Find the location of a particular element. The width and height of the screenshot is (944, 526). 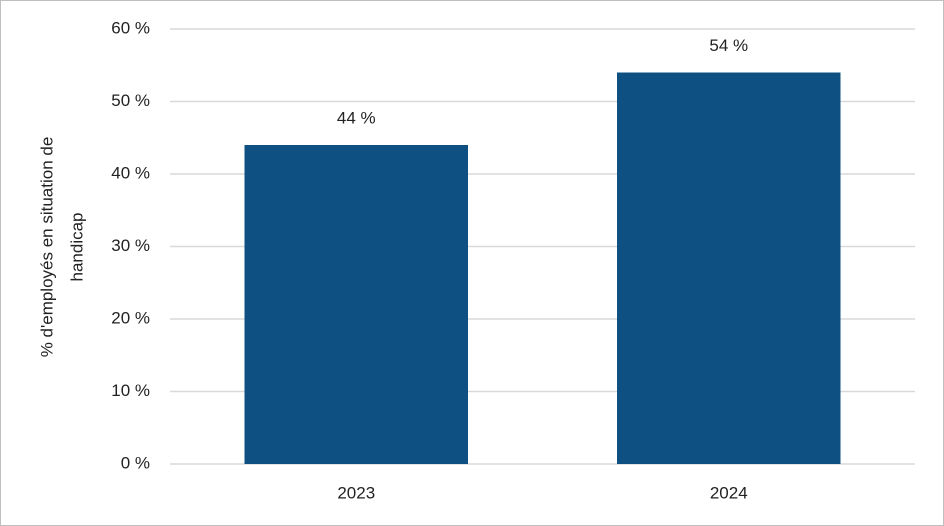

y-tick-label: 30 % is located at coordinates (130, 245).